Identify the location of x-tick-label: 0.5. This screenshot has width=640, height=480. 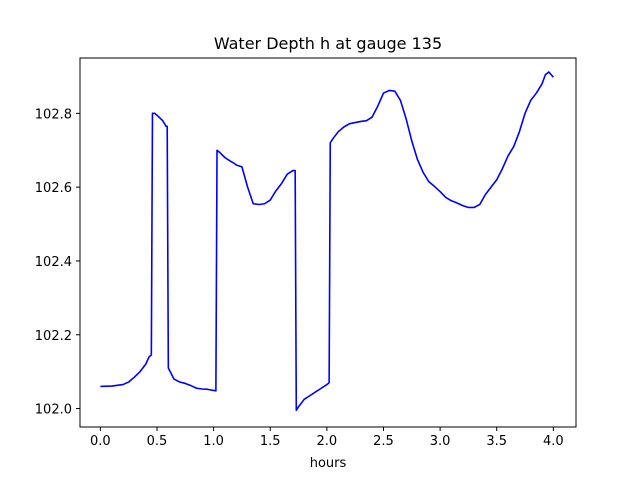
(157, 441).